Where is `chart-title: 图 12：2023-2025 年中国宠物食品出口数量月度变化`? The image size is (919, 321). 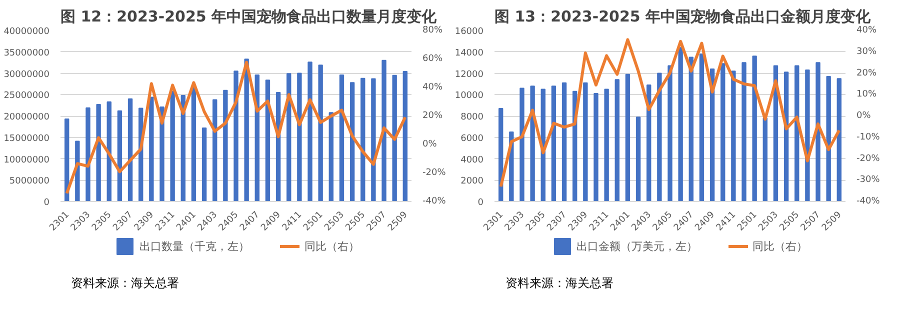 chart-title: 图 12：2023-2025 年中国宠物食品出口数量月度变化 is located at coordinates (249, 17).